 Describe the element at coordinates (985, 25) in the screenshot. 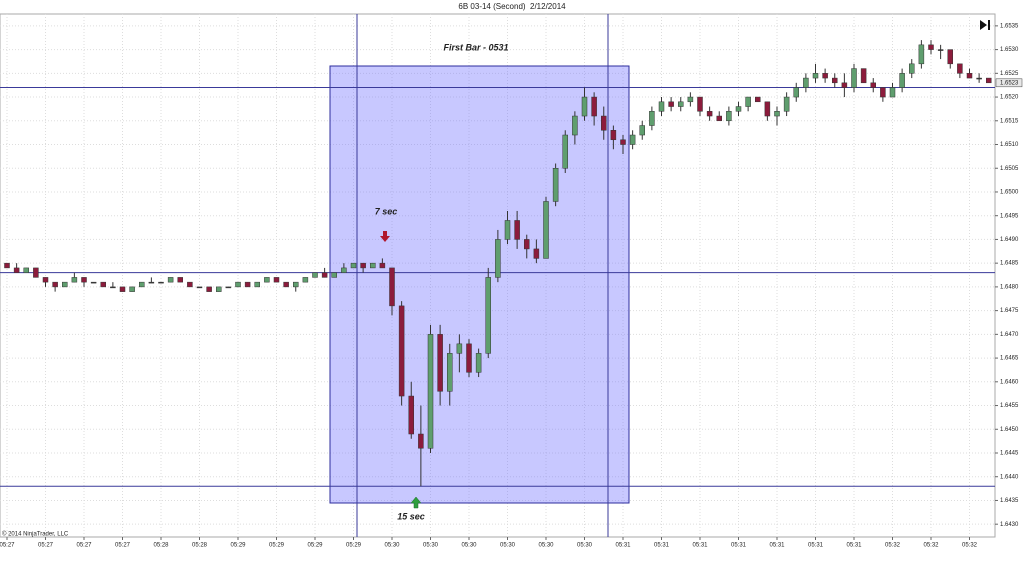

I see `scroll-end-button` at that location.